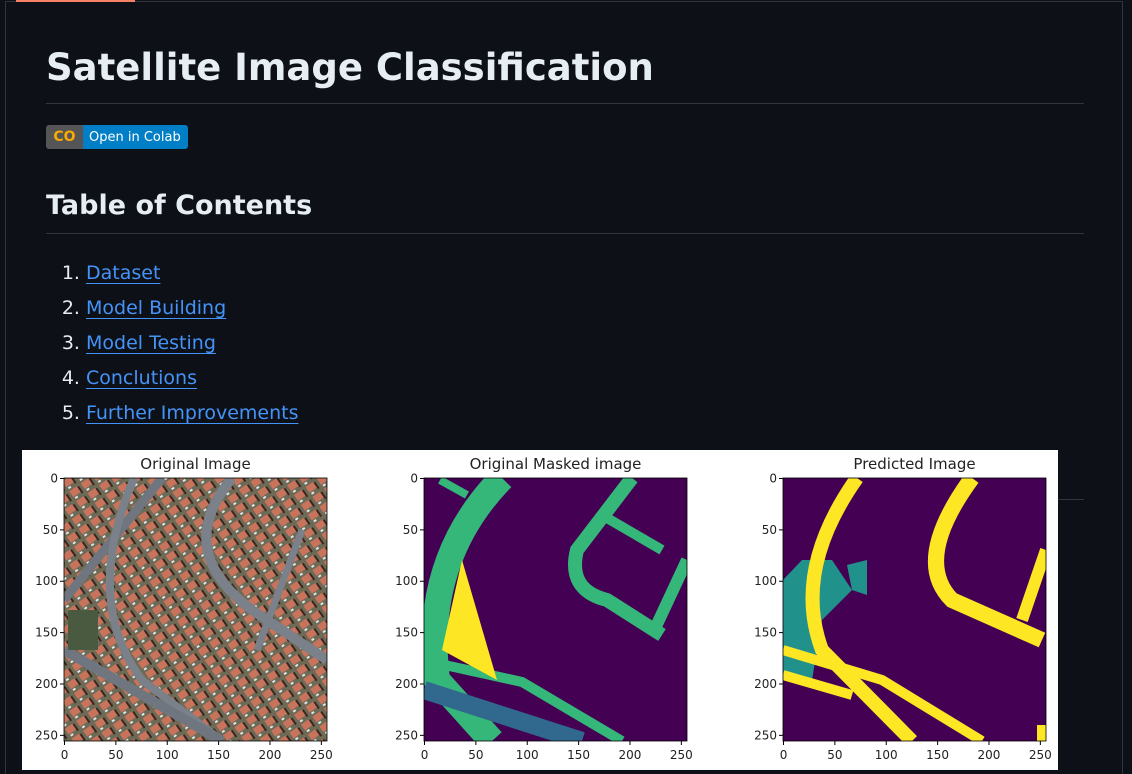 The width and height of the screenshot is (1132, 774). What do you see at coordinates (75, 1) in the screenshot?
I see `active-tab-indicator` at bounding box center [75, 1].